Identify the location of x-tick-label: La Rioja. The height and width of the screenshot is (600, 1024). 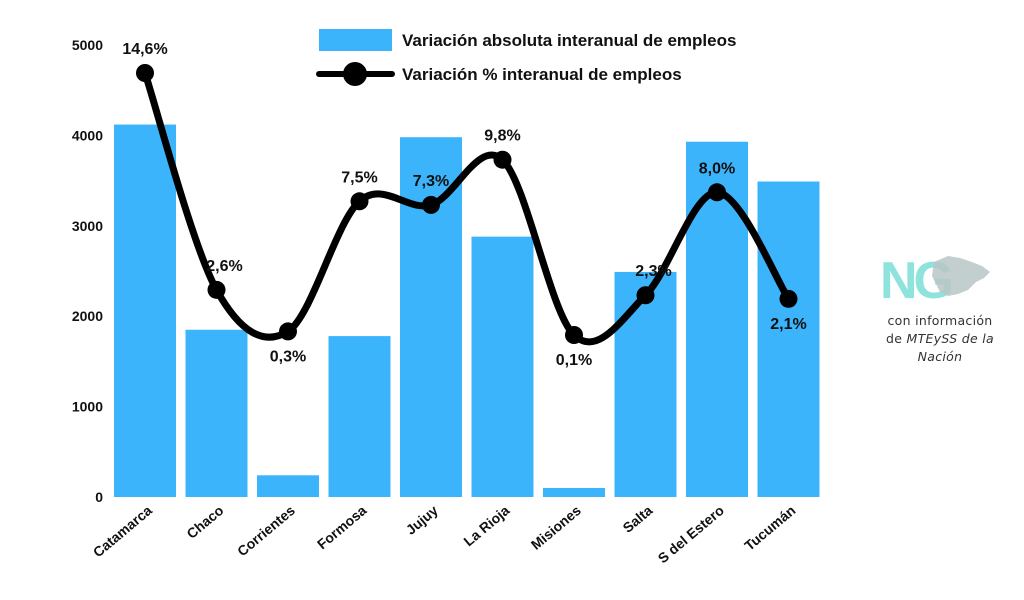
(486, 525).